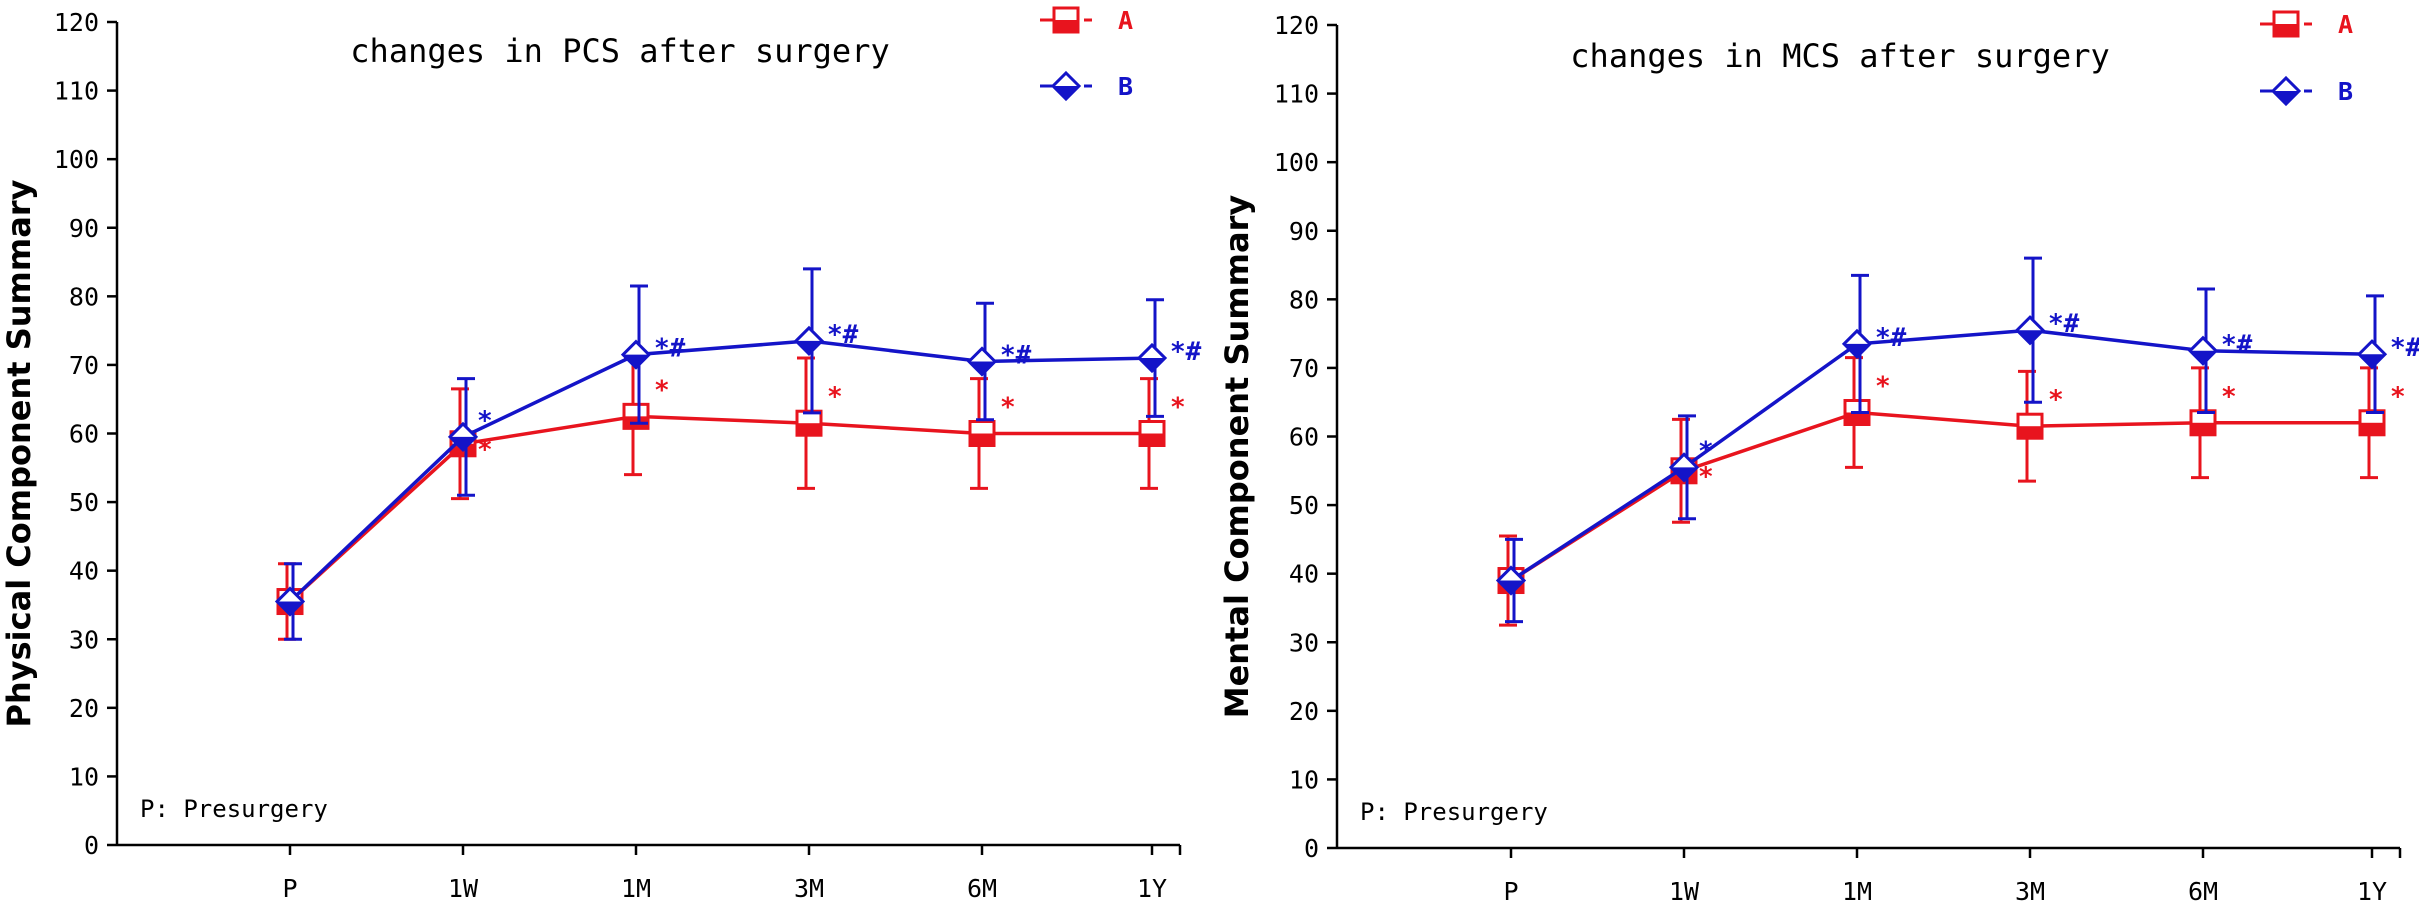 The width and height of the screenshot is (2419, 916). What do you see at coordinates (19, 453) in the screenshot?
I see `y-axis-label: Physical Component Summary` at bounding box center [19, 453].